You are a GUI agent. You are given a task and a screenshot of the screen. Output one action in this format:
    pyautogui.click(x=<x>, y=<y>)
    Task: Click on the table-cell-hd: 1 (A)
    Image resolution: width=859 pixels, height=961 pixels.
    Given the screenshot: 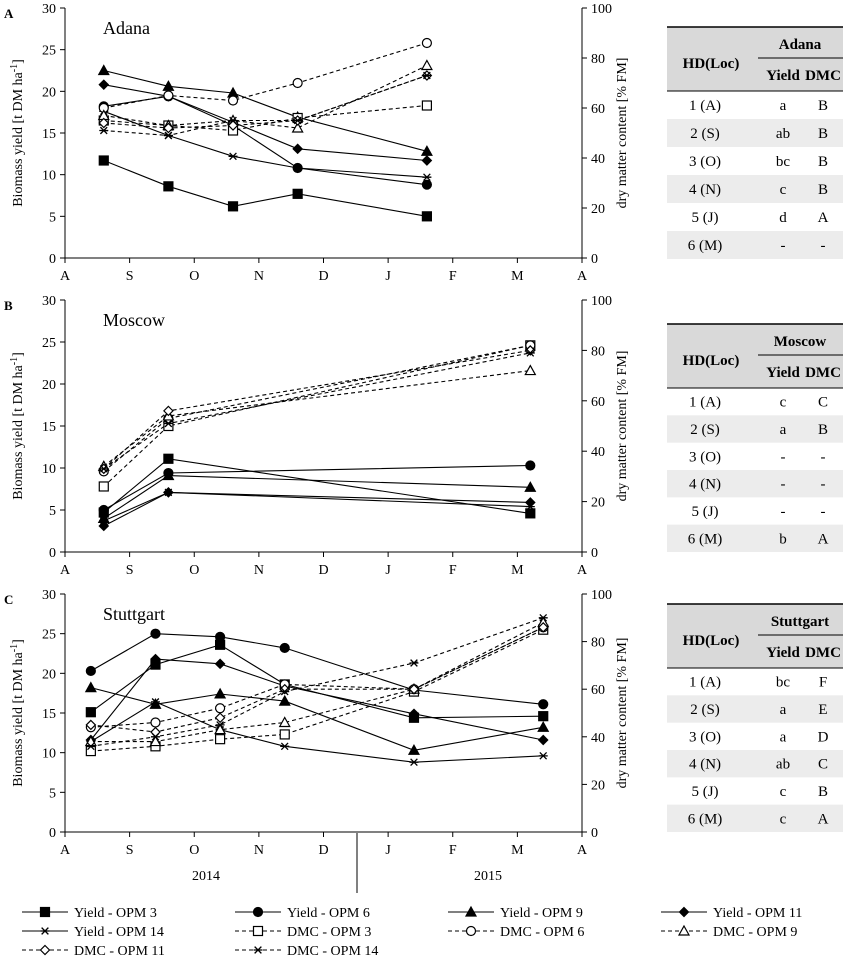 What is the action you would take?
    pyautogui.click(x=705, y=106)
    